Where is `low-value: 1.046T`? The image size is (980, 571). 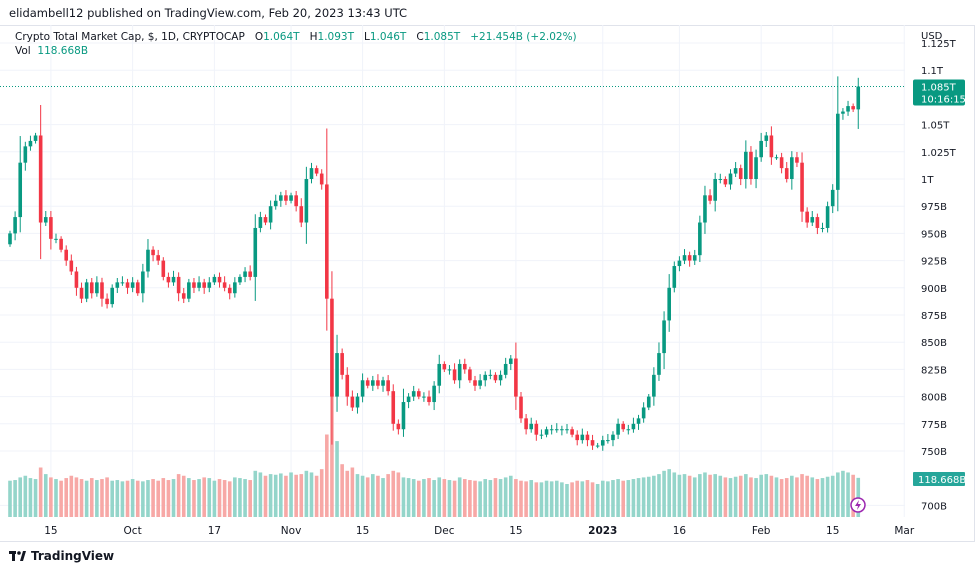 low-value: 1.046T is located at coordinates (388, 37).